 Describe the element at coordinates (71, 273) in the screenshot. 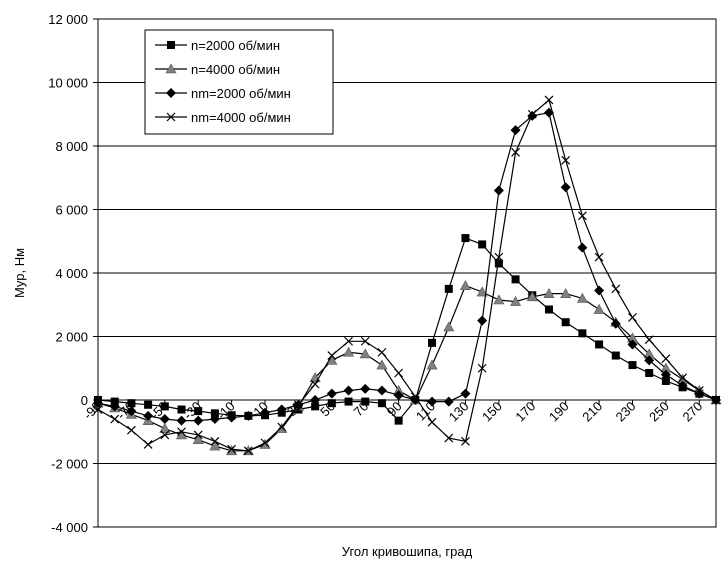

I see `y-tick-label: 4 000` at that location.